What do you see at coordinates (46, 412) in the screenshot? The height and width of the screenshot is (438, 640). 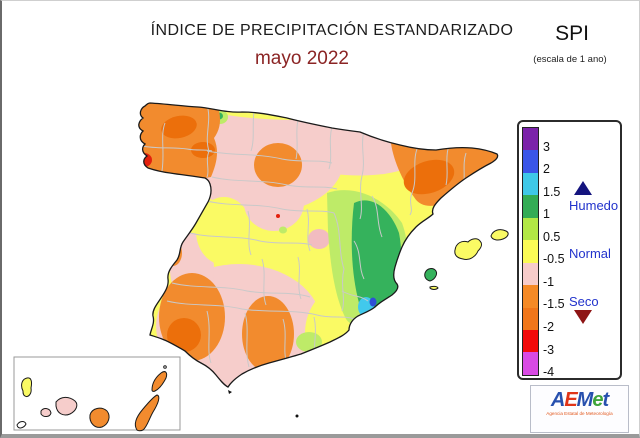 I see `island-la-gomera` at bounding box center [46, 412].